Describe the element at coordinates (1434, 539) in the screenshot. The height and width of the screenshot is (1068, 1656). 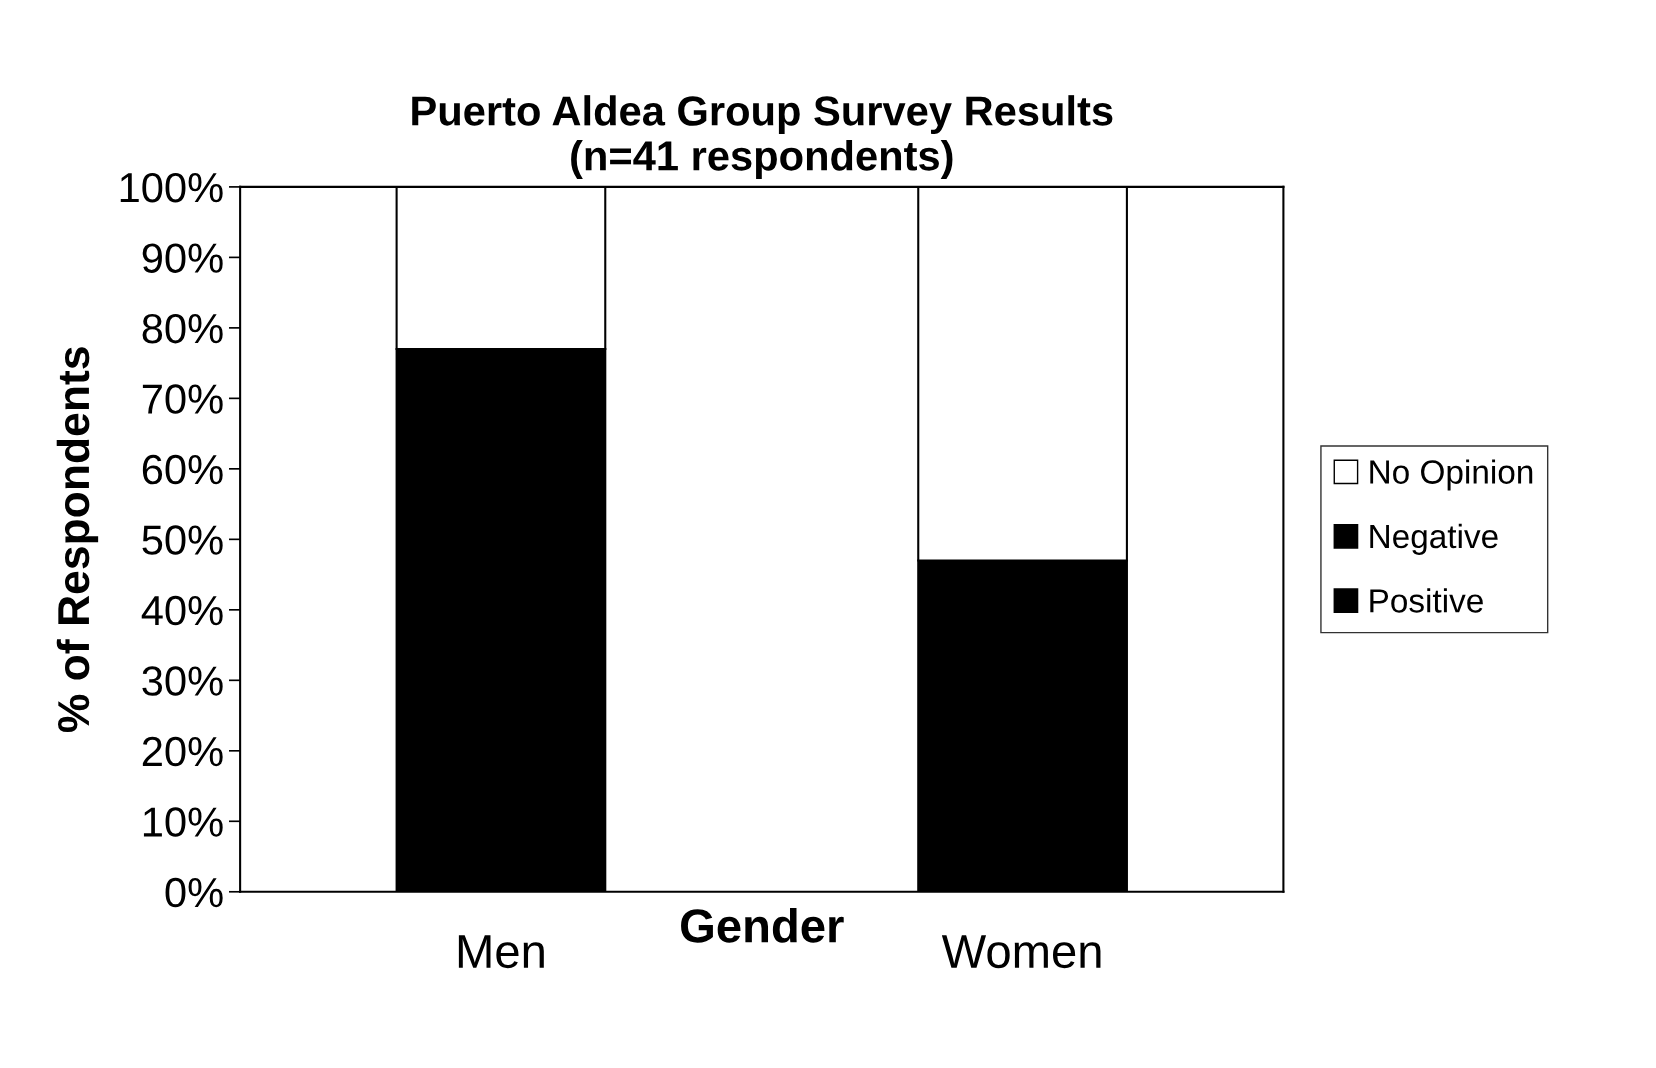
I see `legend-label: Negative` at that location.